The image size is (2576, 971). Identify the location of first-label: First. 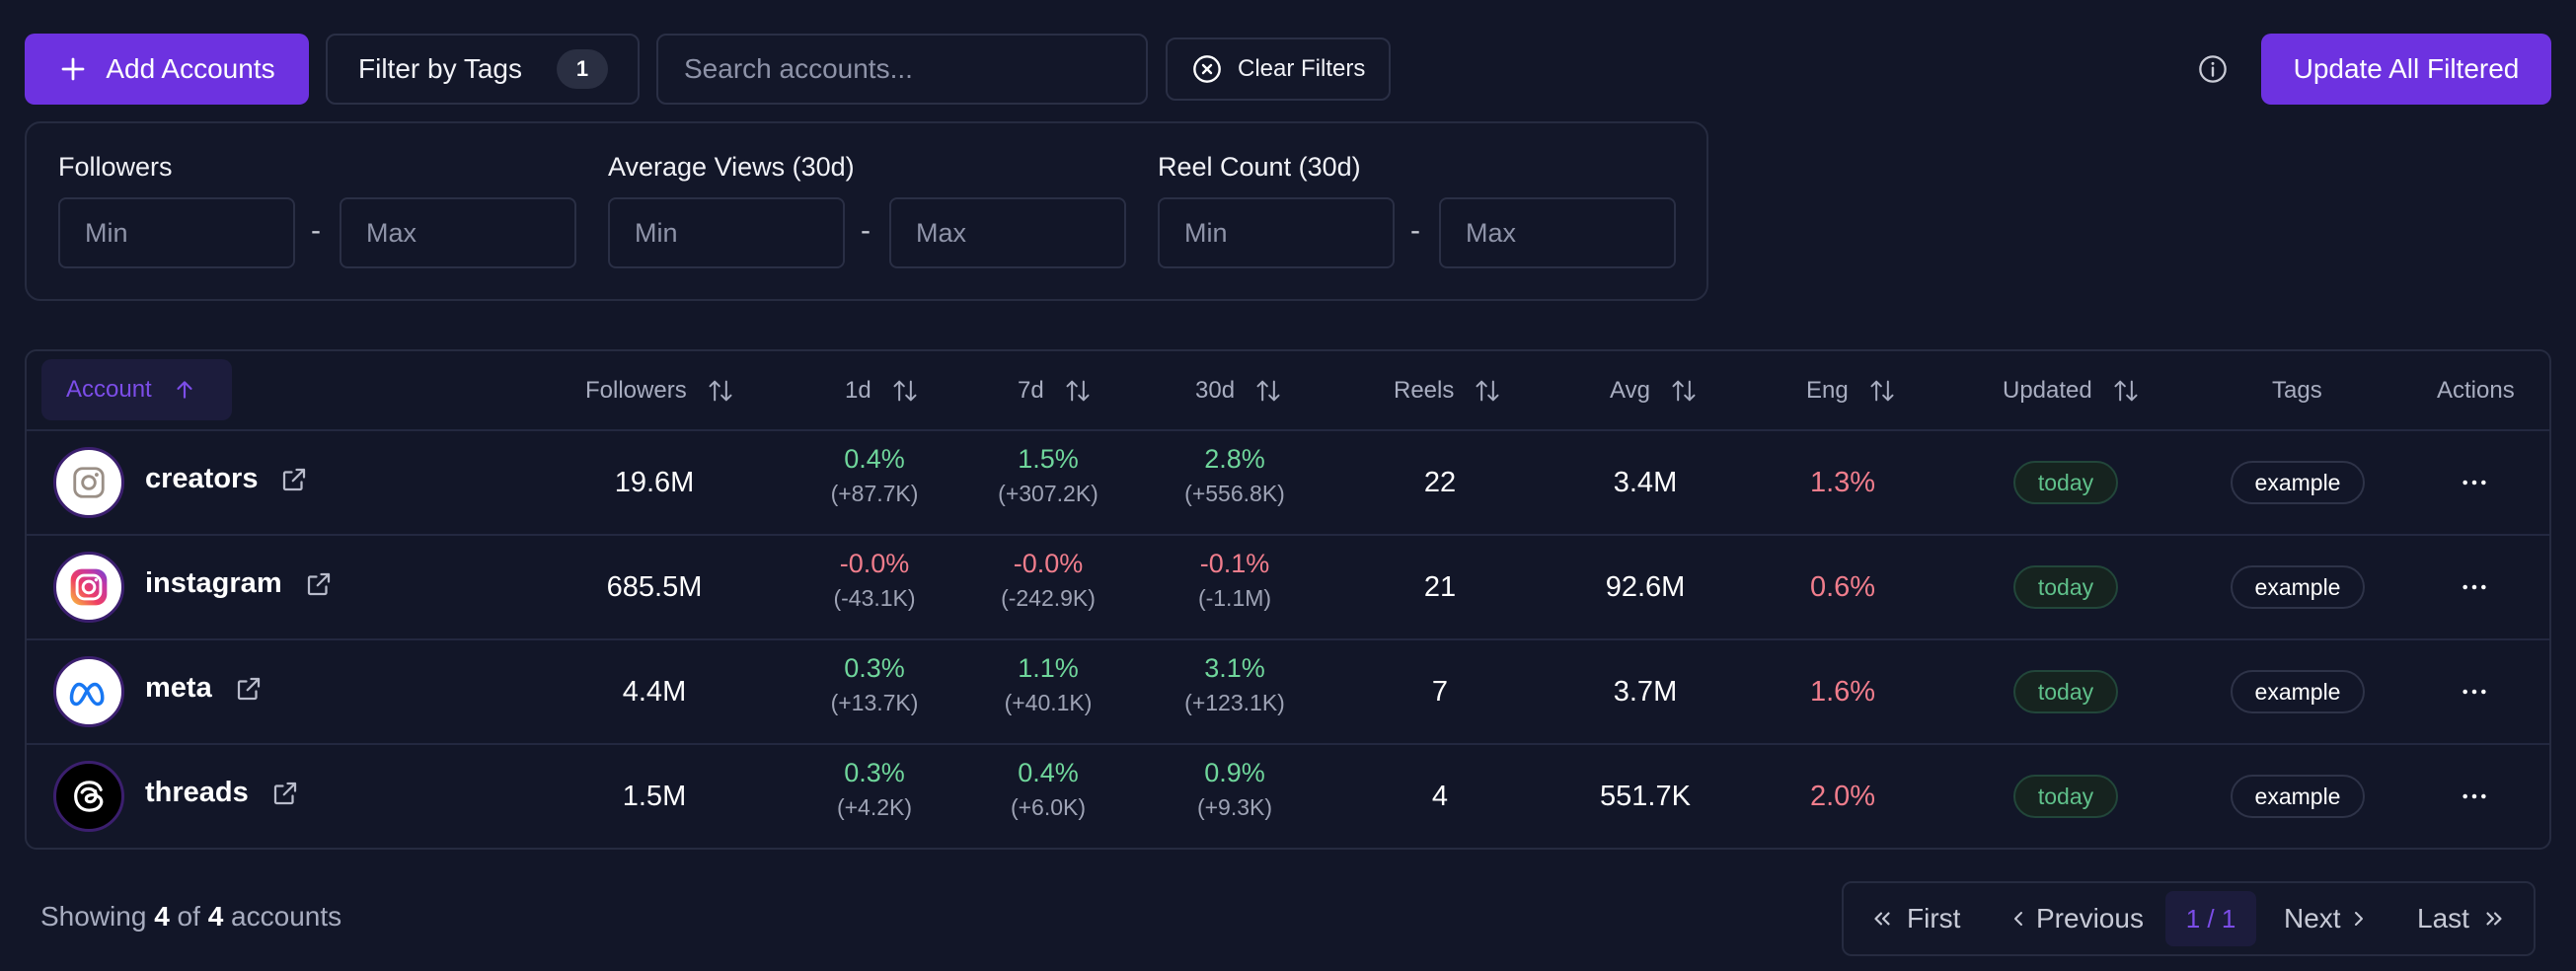
(1934, 918).